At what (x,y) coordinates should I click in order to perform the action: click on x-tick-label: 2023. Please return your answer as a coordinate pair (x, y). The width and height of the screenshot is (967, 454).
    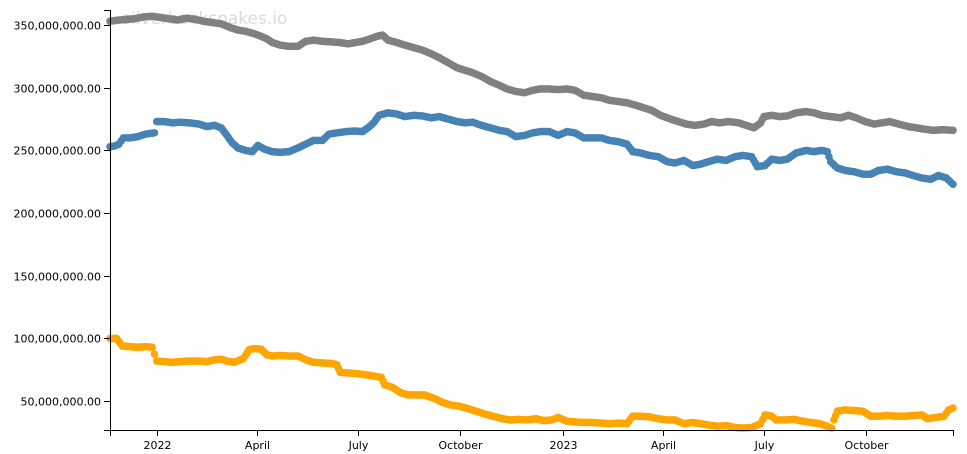
    Looking at the image, I should click on (564, 445).